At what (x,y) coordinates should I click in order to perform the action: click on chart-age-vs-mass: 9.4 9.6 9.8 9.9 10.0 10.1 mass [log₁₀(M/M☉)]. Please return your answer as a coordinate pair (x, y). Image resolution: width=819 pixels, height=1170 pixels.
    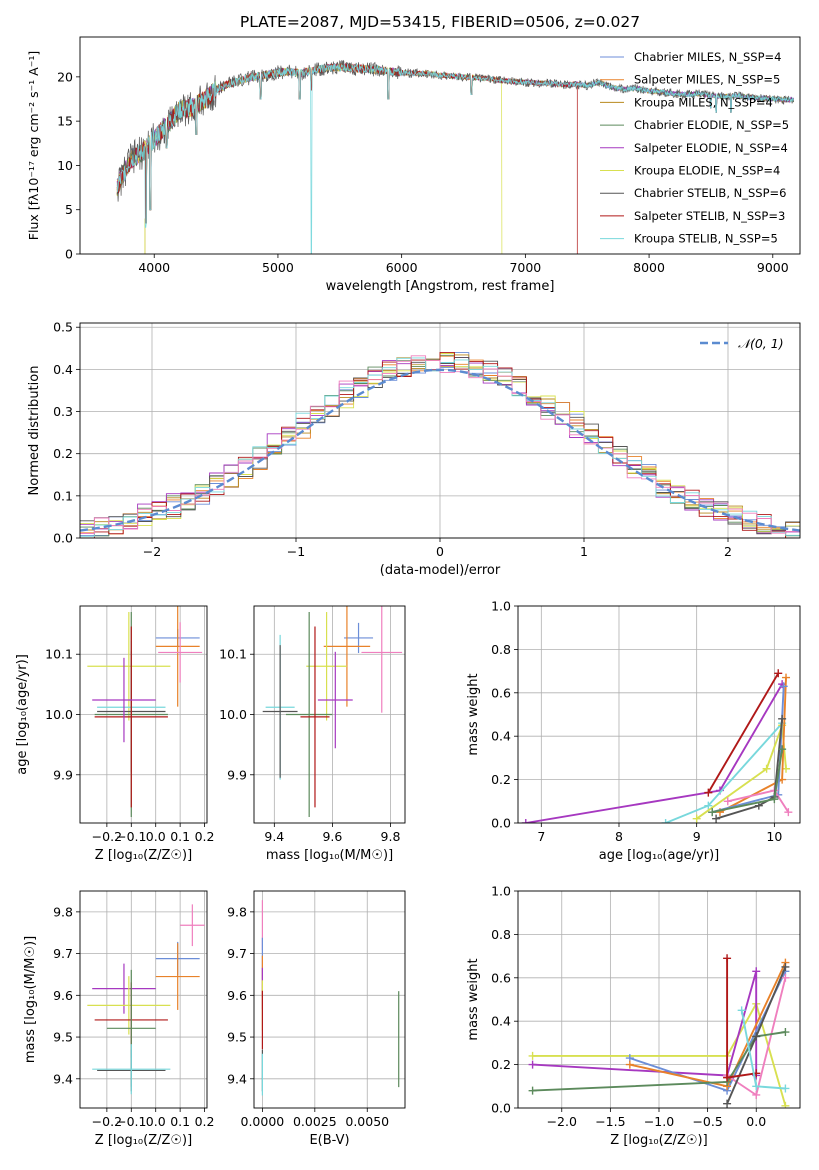
    Looking at the image, I should click on (312, 734).